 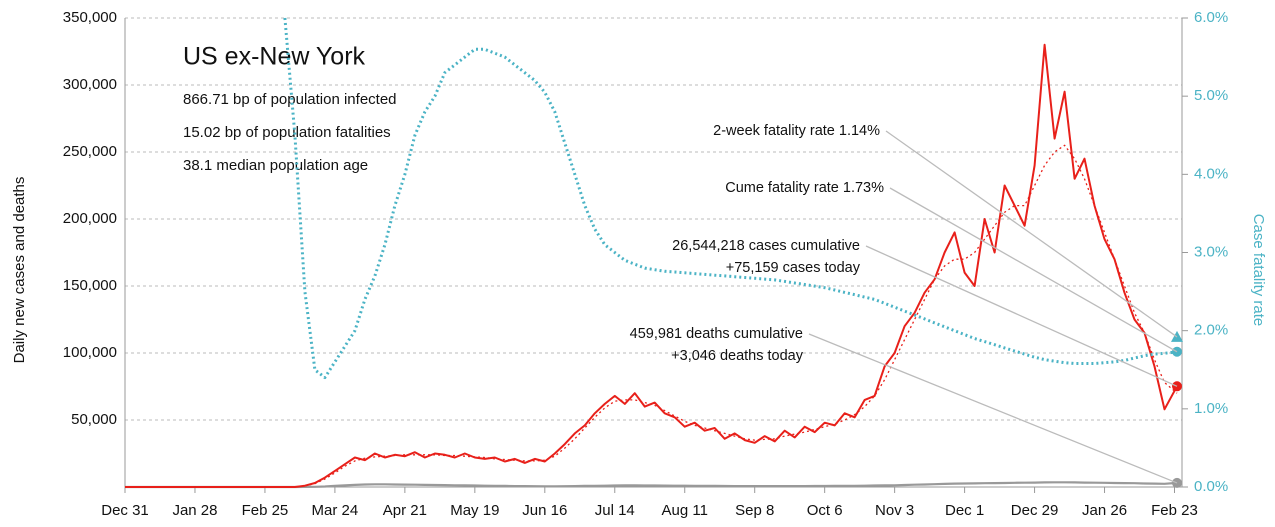 I want to click on y-axis-label: Daily new cases and deaths, so click(x=19, y=270).